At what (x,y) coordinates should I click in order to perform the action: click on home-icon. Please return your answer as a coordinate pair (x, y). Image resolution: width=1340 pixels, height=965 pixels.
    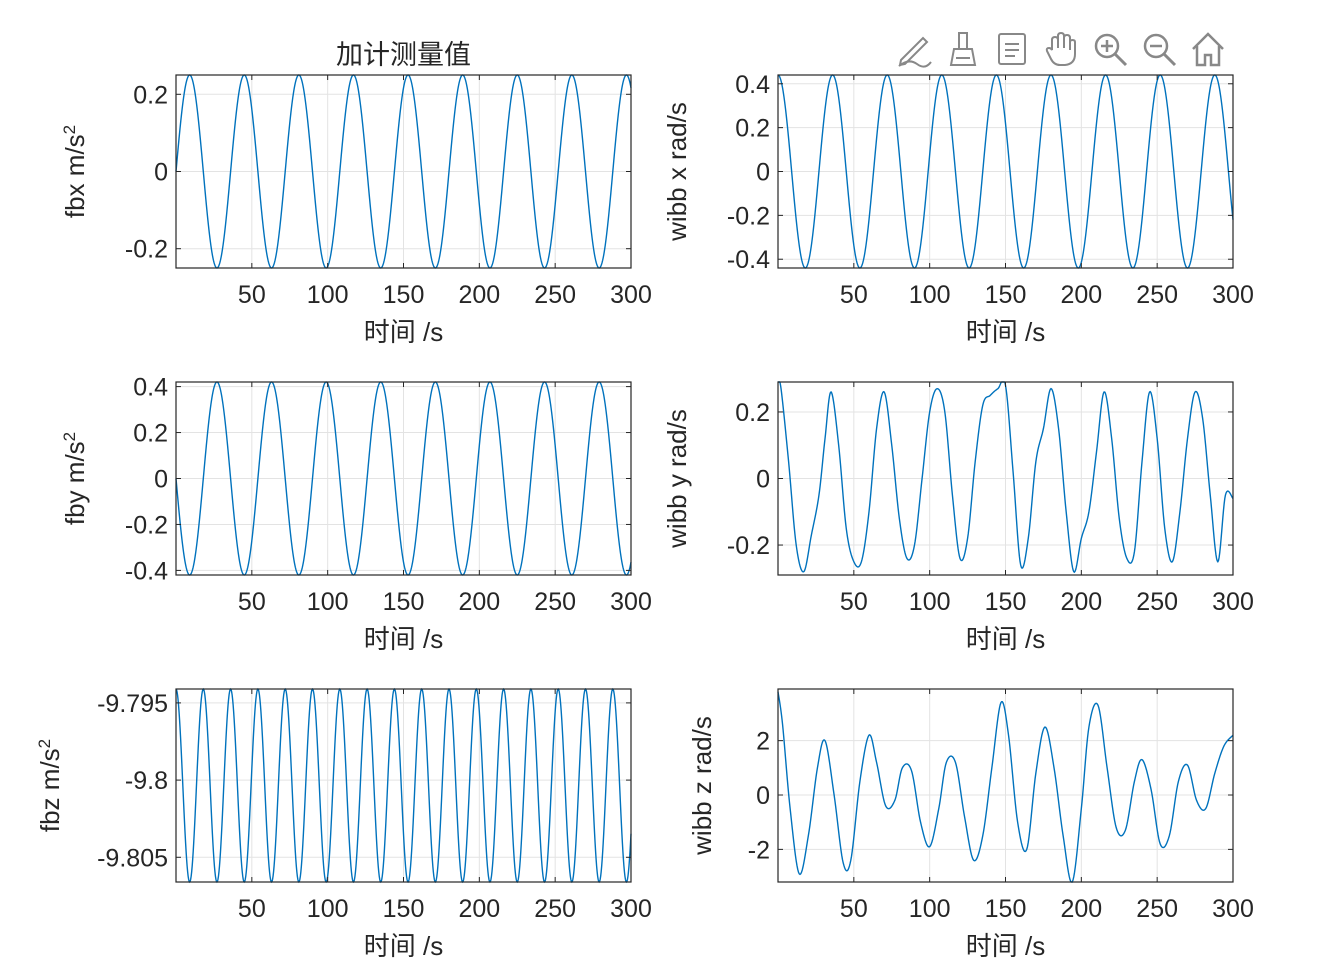
    Looking at the image, I should click on (1208, 49).